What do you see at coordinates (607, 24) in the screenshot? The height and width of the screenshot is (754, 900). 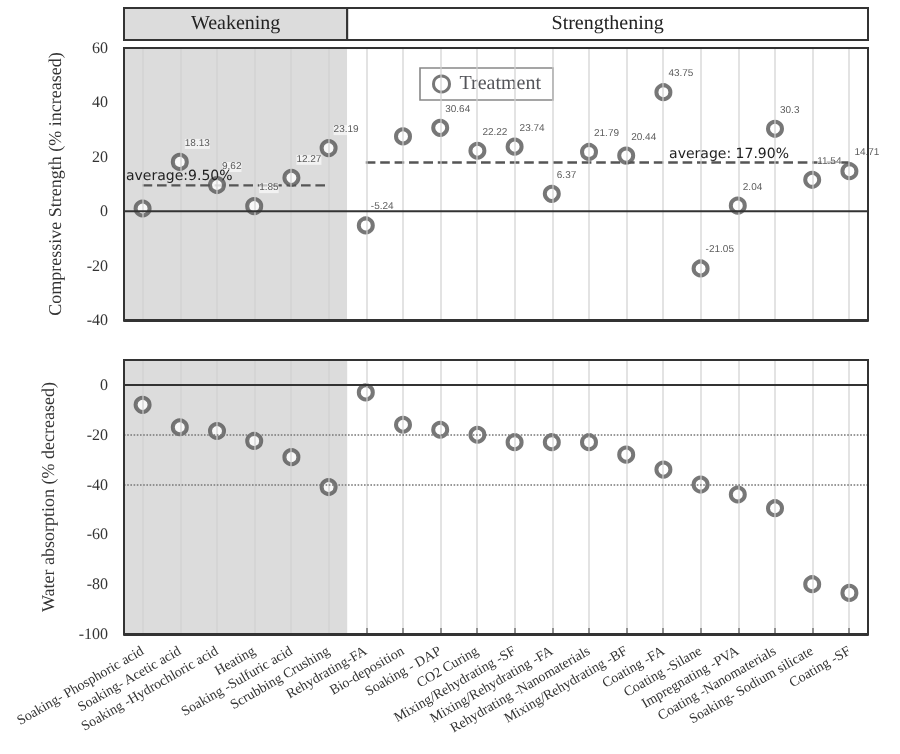 I see `band-label: Strengthening` at bounding box center [607, 24].